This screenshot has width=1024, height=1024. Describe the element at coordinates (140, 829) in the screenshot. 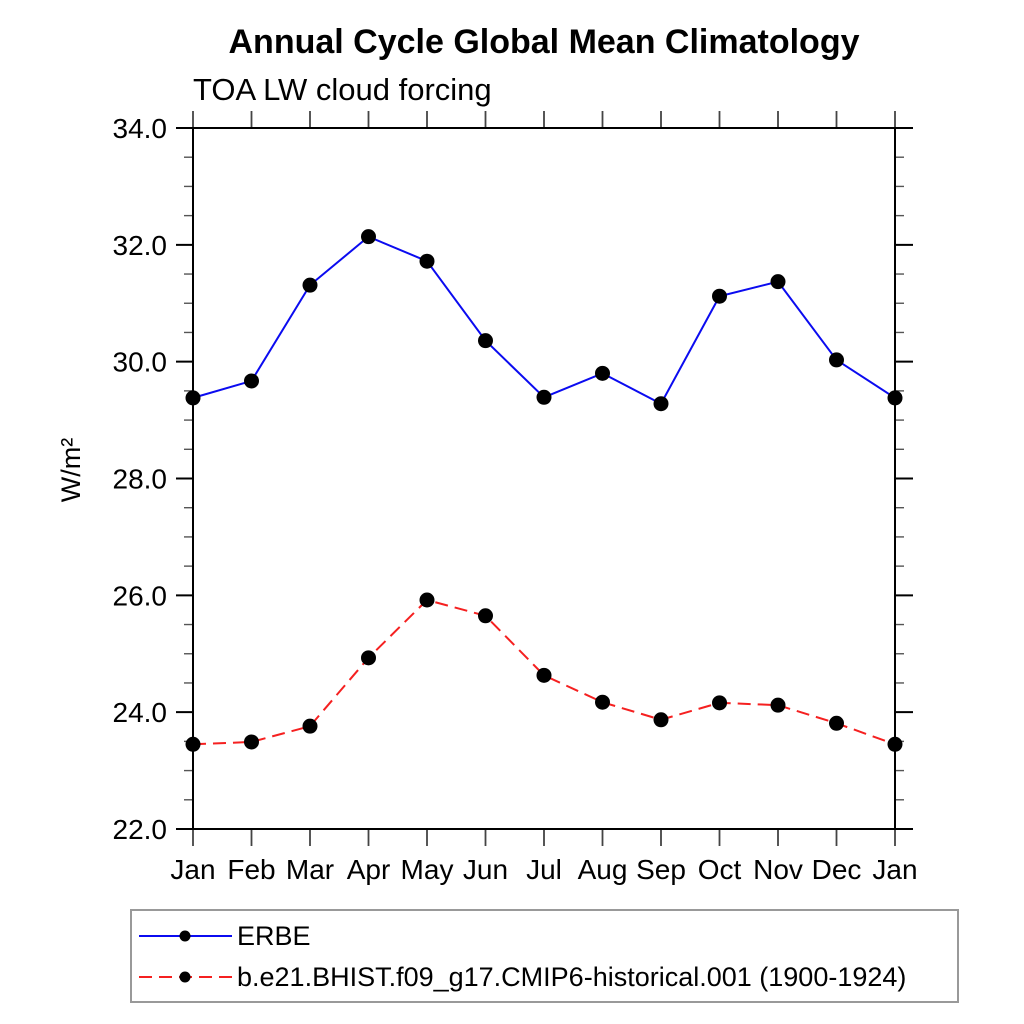

I see `y-tick-label: 22.0` at that location.